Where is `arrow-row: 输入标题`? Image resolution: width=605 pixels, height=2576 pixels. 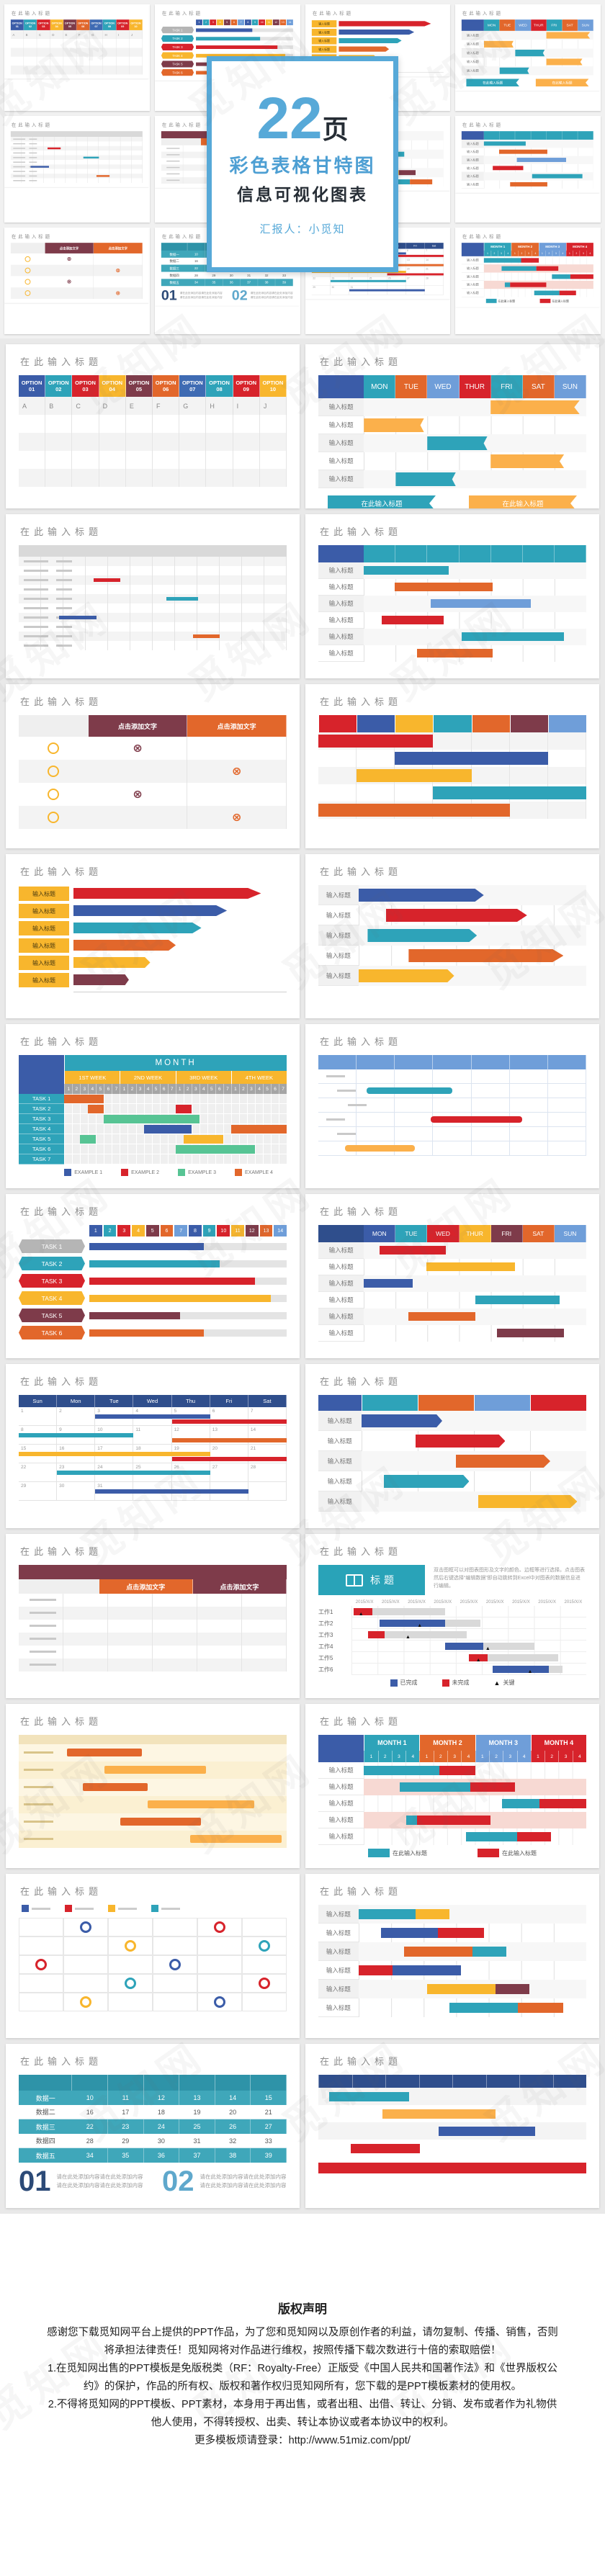
arrow-row: 输入标题 is located at coordinates (452, 895).